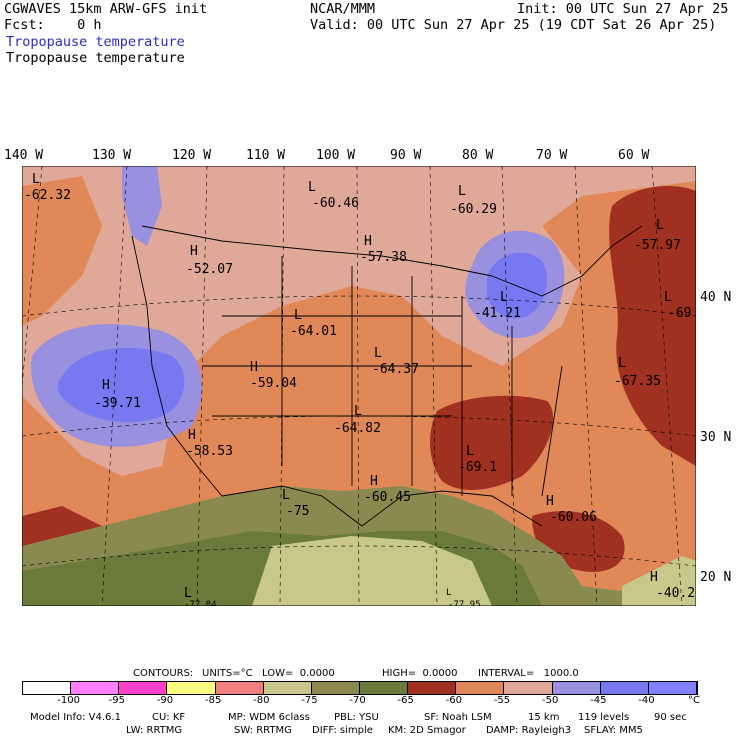 Image resolution: width=740 pixels, height=740 pixels. I want to click on timestep: 90 sec, so click(670, 717).